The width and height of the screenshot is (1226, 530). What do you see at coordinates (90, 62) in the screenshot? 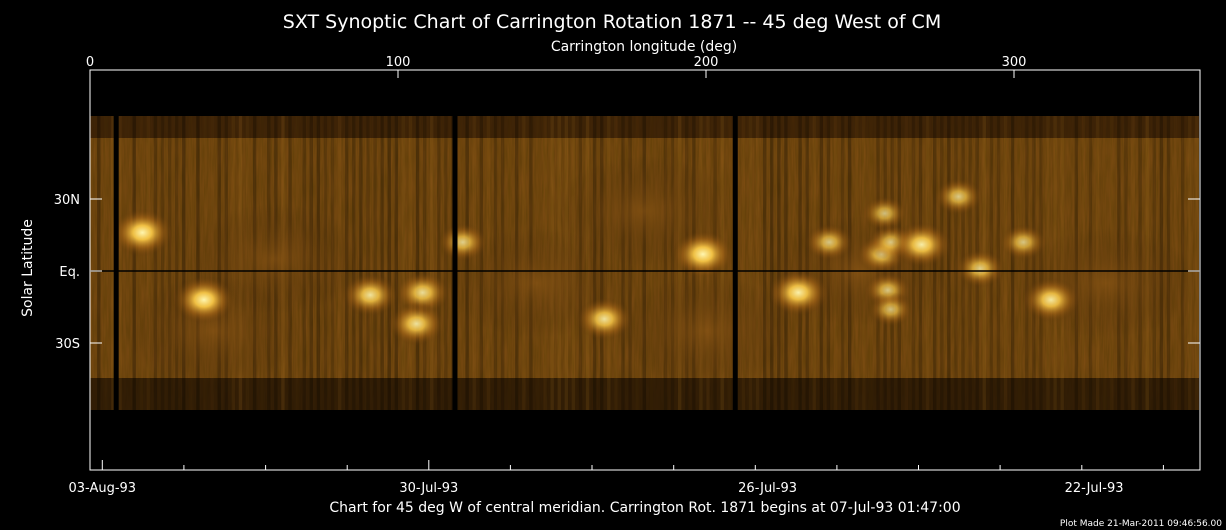
I see `top-tick-label: 0` at bounding box center [90, 62].